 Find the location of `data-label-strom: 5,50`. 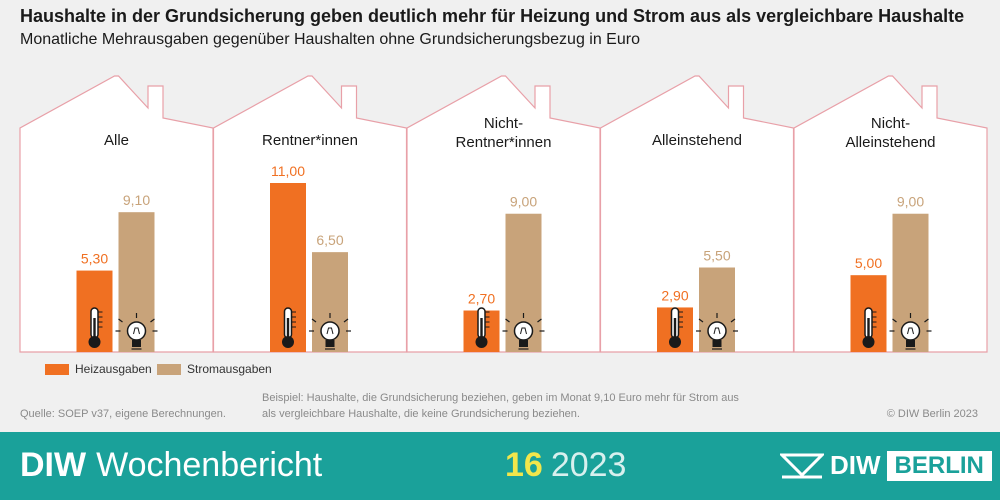

data-label-strom: 5,50 is located at coordinates (716, 256).